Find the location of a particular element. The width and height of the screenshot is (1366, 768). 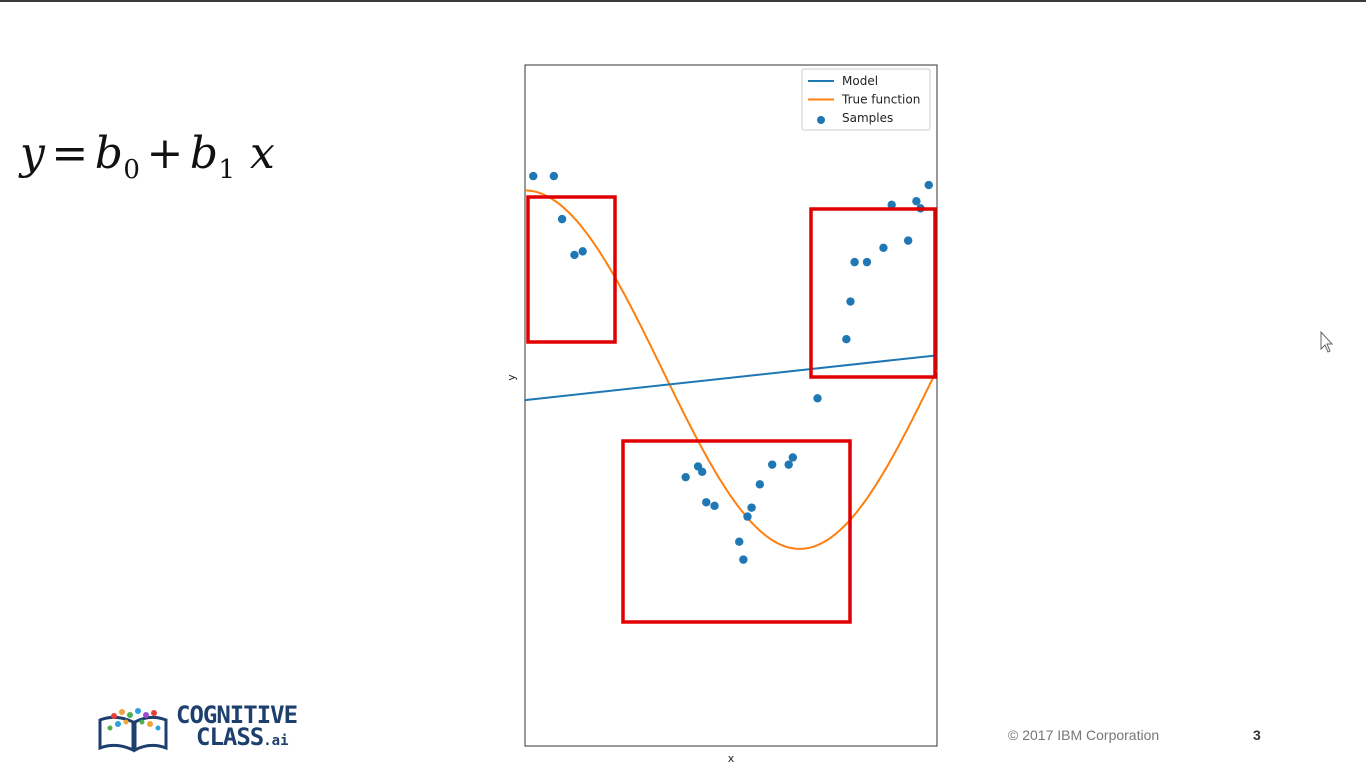

true-function-line is located at coordinates (731, 369).